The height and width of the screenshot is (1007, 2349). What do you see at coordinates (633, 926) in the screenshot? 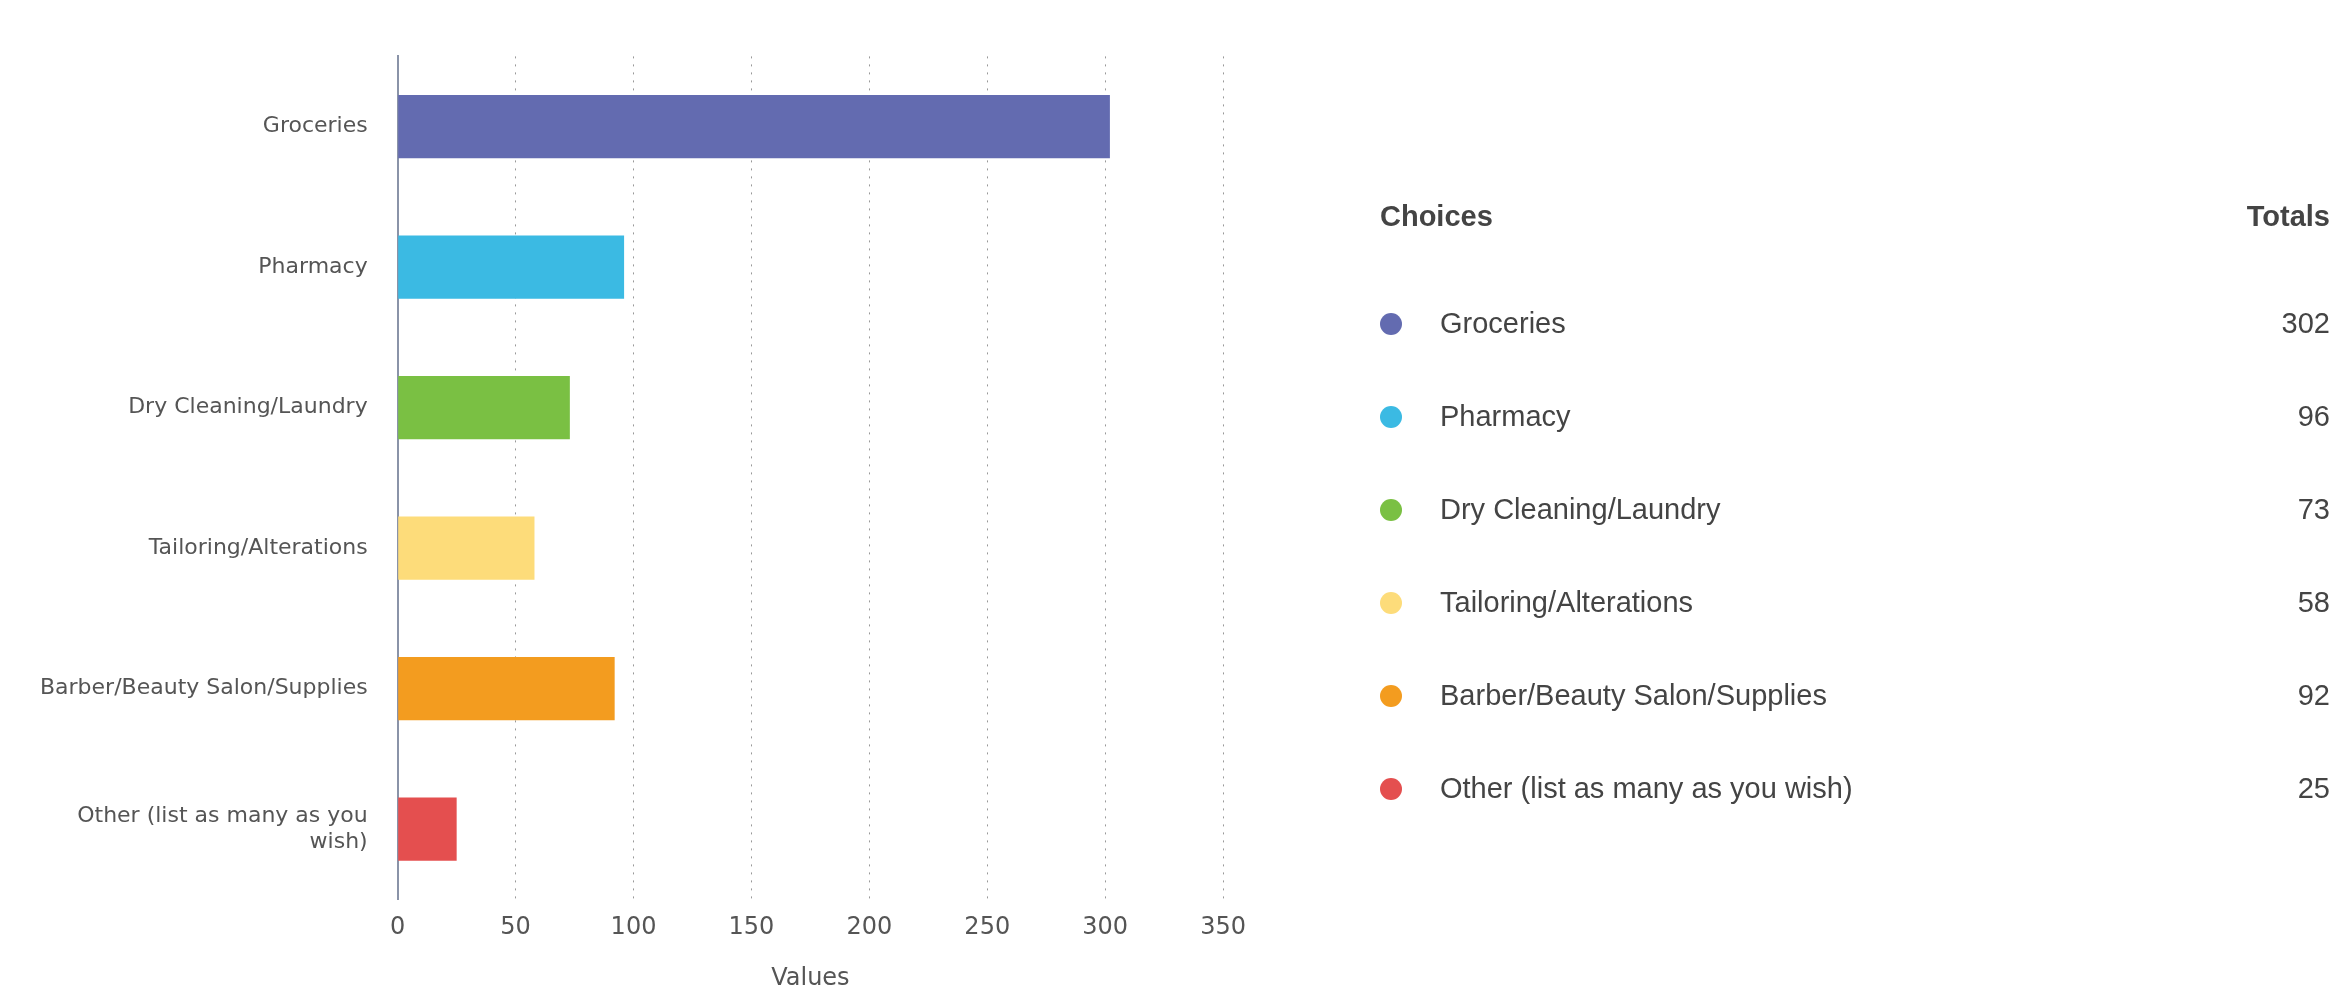
I see `x-tick-label: 100` at bounding box center [633, 926].